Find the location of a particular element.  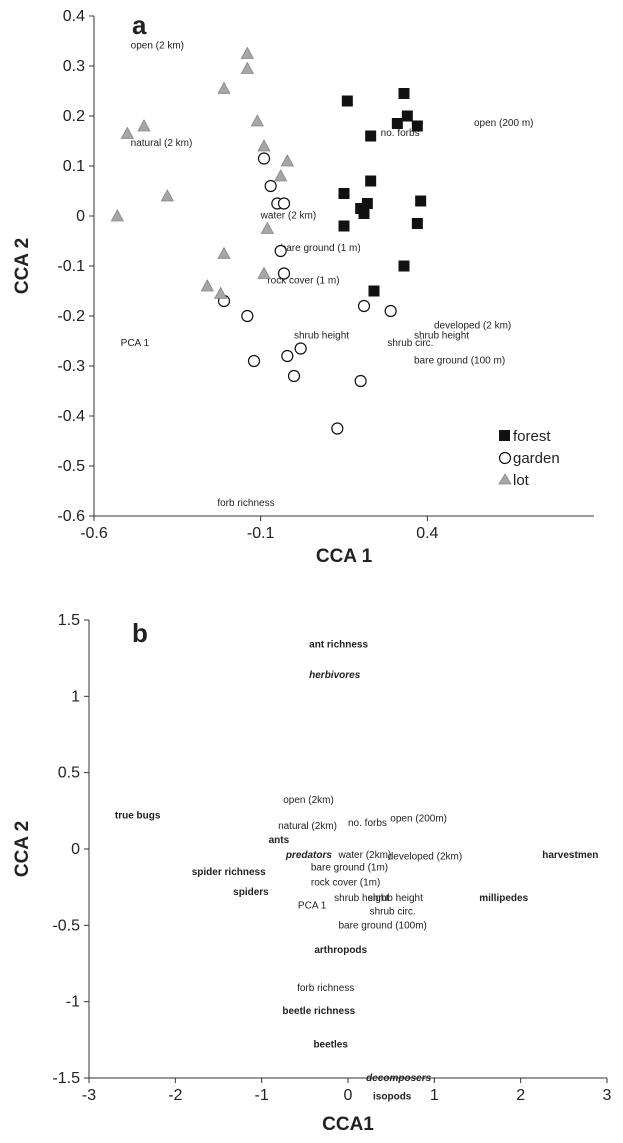

variable-label: spider richness is located at coordinates (229, 872).